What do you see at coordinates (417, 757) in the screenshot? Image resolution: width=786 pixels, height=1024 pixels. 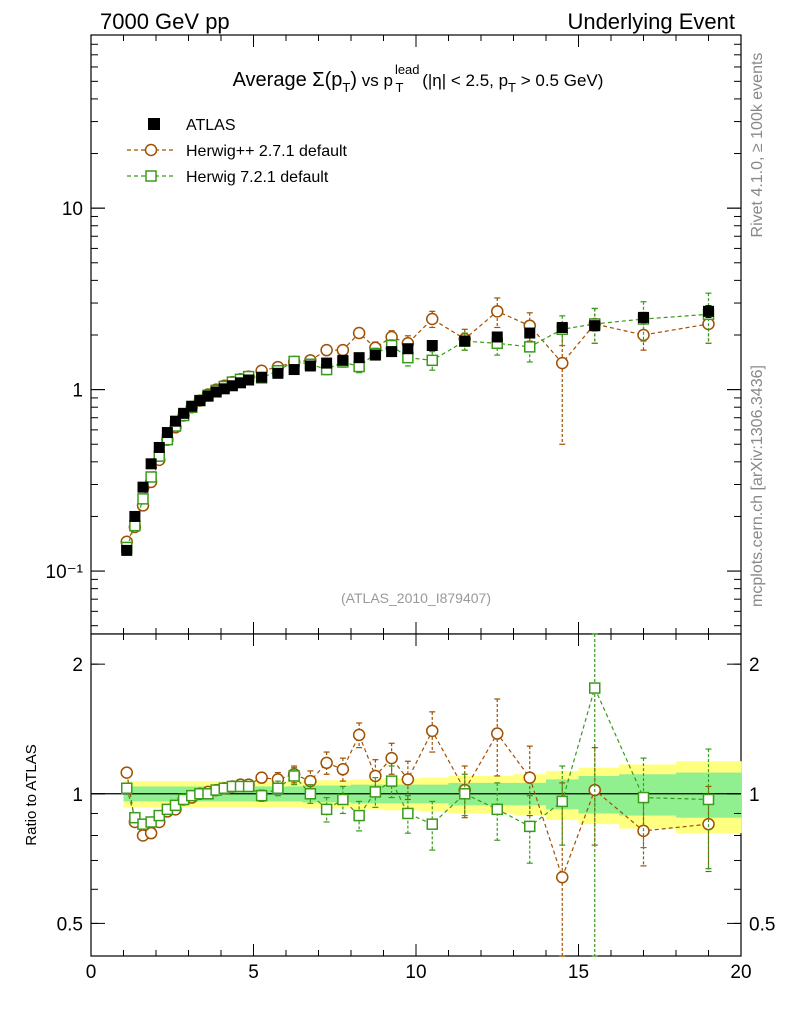 I see `series-line-herwig7` at bounding box center [417, 757].